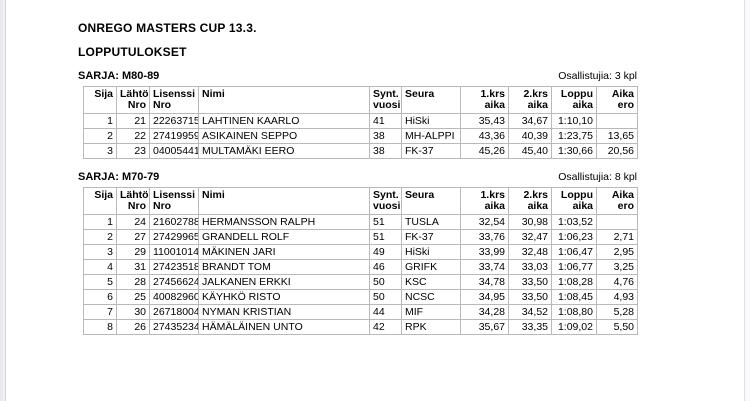  What do you see at coordinates (617, 282) in the screenshot?
I see `cell-aika-ero: 4,76` at bounding box center [617, 282].